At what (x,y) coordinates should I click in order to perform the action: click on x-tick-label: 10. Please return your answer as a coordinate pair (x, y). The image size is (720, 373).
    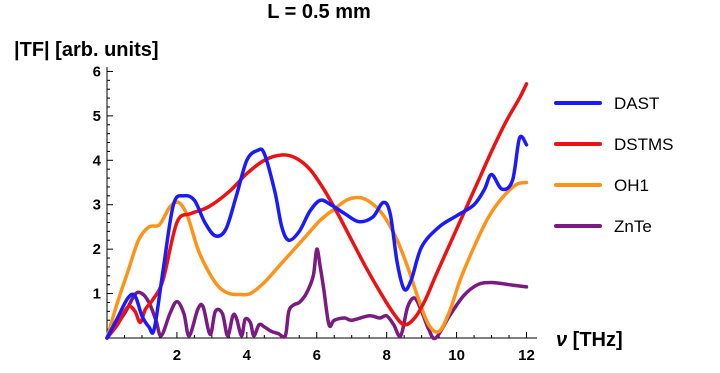
    Looking at the image, I should click on (456, 355).